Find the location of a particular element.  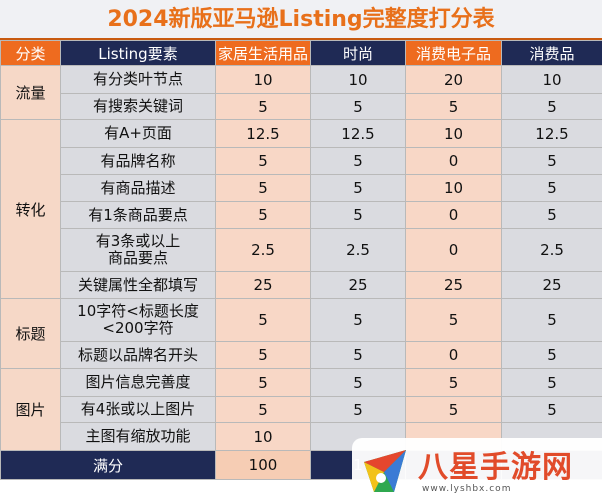

element-label: 有A+页面 is located at coordinates (138, 133).